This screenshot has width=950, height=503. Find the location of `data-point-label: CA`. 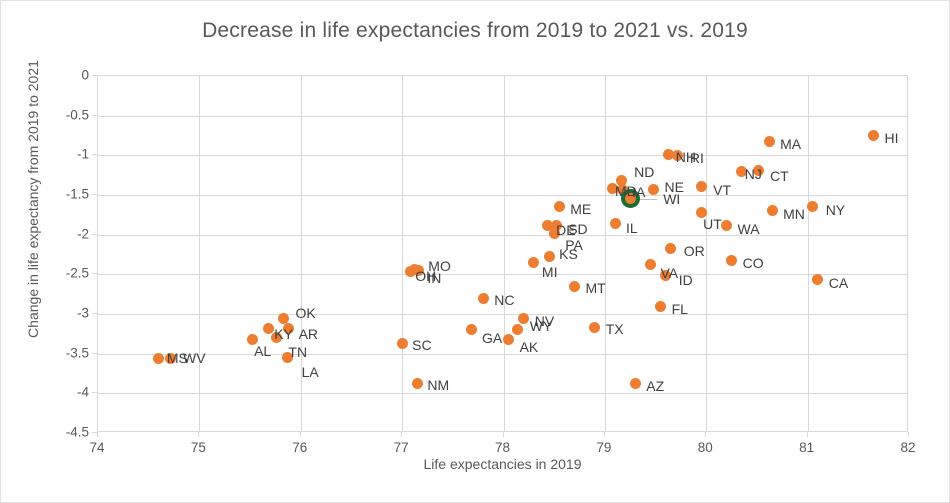

data-point-label: CA is located at coordinates (838, 282).